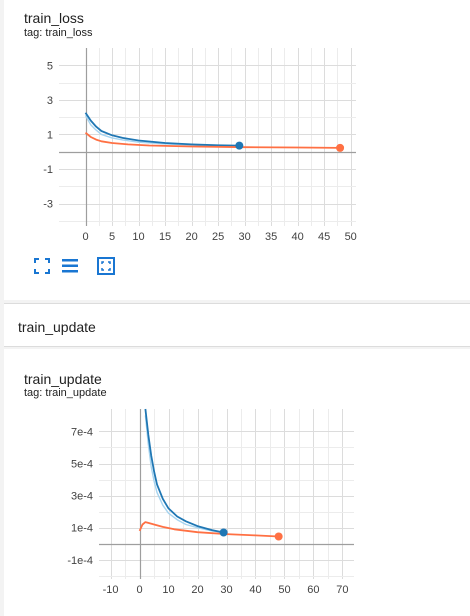  Describe the element at coordinates (48, 170) in the screenshot. I see `y-tick-label: -1` at that location.